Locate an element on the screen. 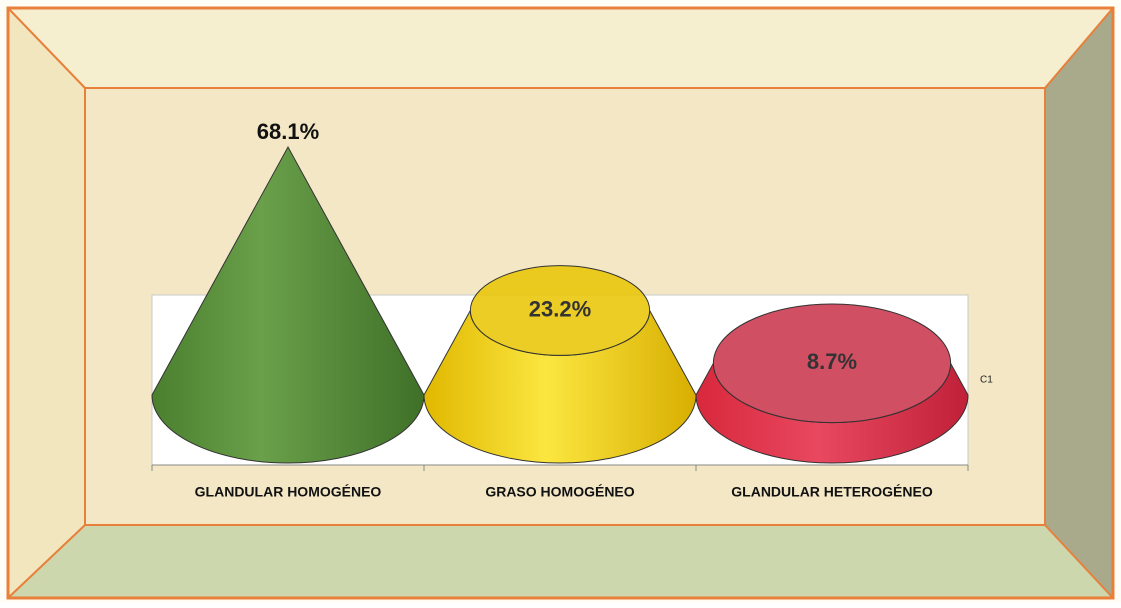  value-label: 8.7% is located at coordinates (832, 361).